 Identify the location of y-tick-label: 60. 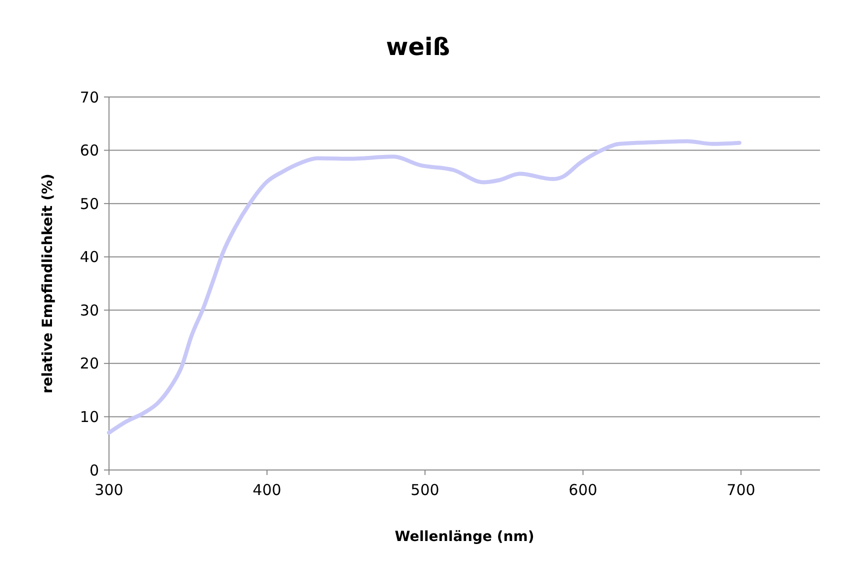
(89, 151).